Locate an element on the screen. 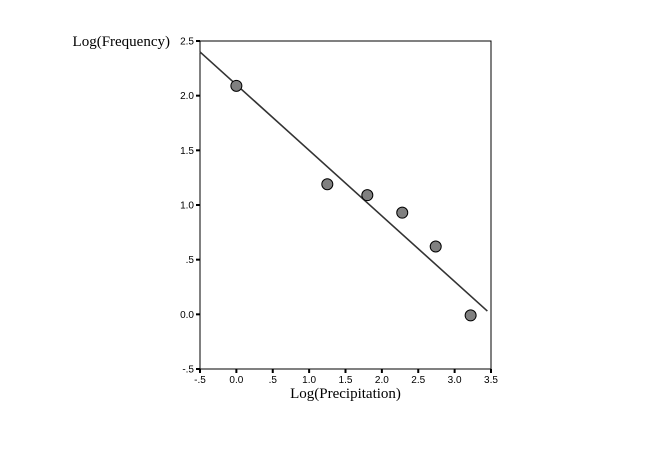  x-tick-label: 0.0 is located at coordinates (236, 380).